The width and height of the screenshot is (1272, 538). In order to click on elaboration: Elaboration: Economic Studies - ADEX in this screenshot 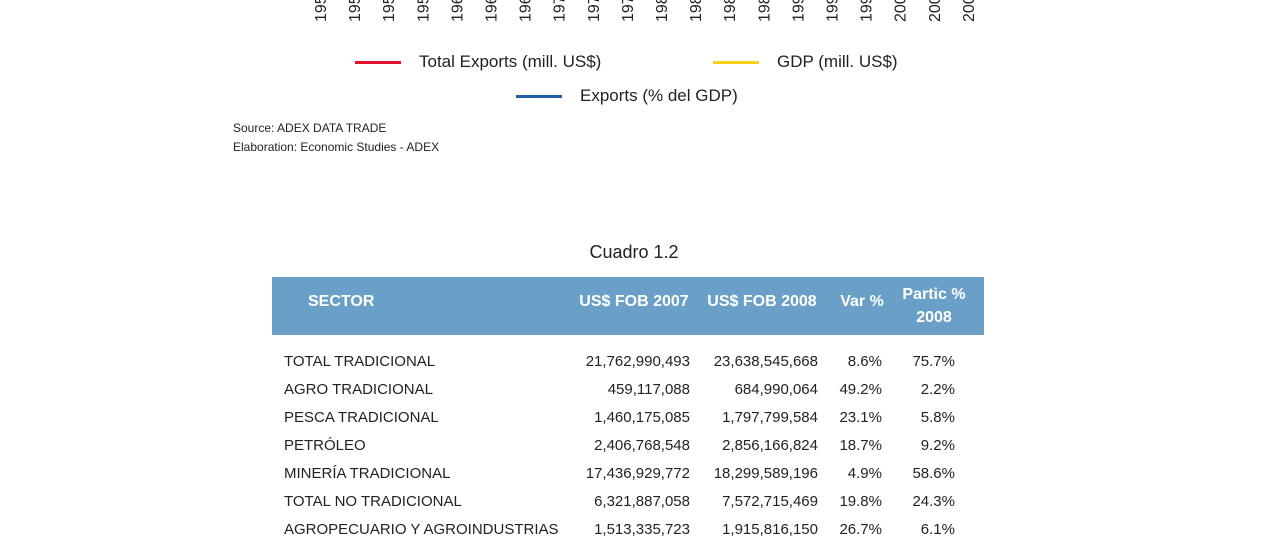, I will do `click(336, 147)`.